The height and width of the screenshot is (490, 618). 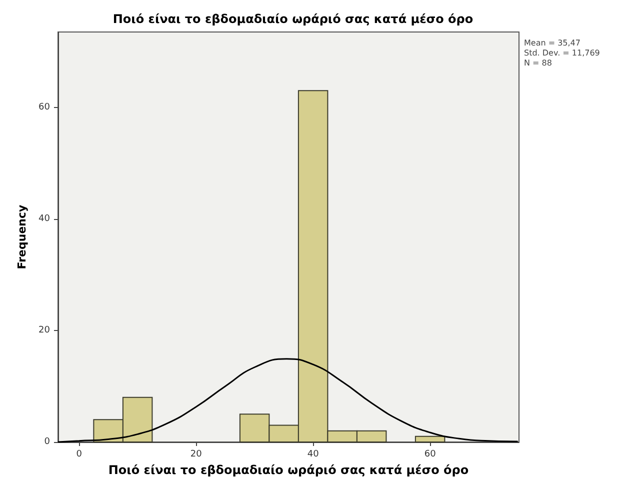 What do you see at coordinates (562, 53) in the screenshot?
I see `text: Std. Dev. = 11,769` at bounding box center [562, 53].